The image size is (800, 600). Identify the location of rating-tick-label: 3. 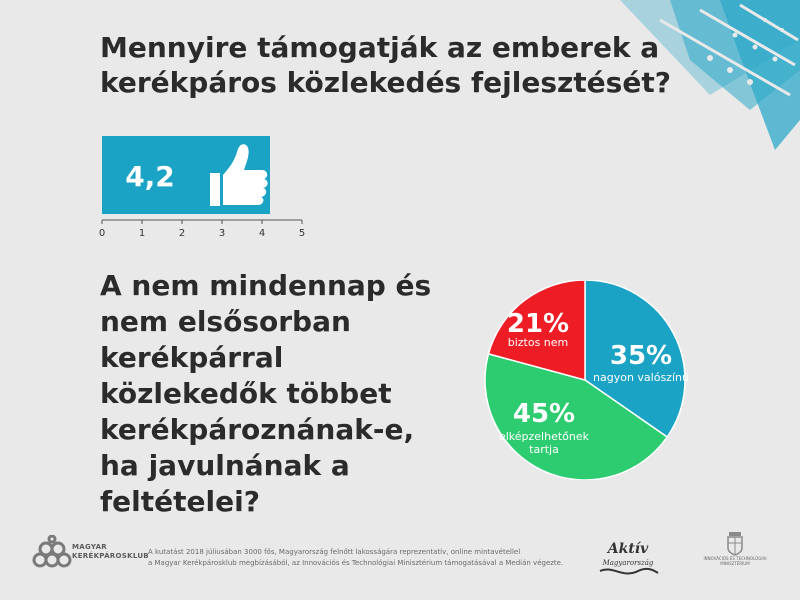
(222, 233).